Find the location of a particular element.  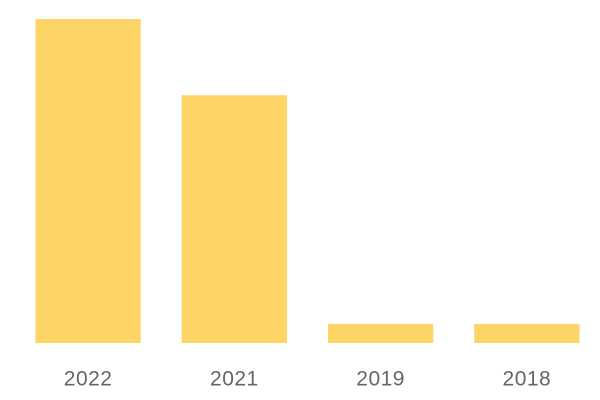

x-tick-label: 2019 is located at coordinates (380, 379).